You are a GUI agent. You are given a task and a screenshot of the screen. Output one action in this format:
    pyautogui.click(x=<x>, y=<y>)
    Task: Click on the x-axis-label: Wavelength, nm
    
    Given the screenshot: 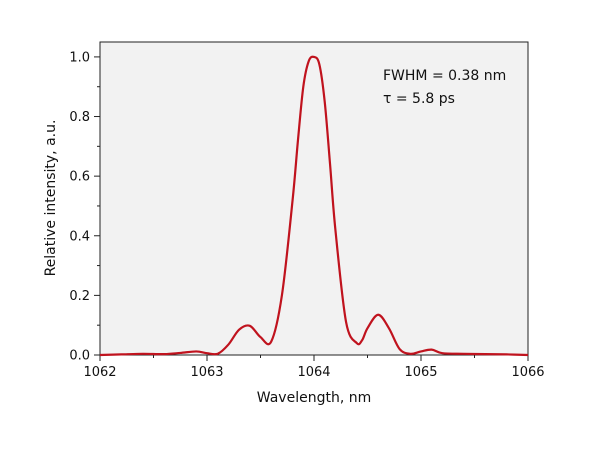 What is the action you would take?
    pyautogui.click(x=314, y=398)
    